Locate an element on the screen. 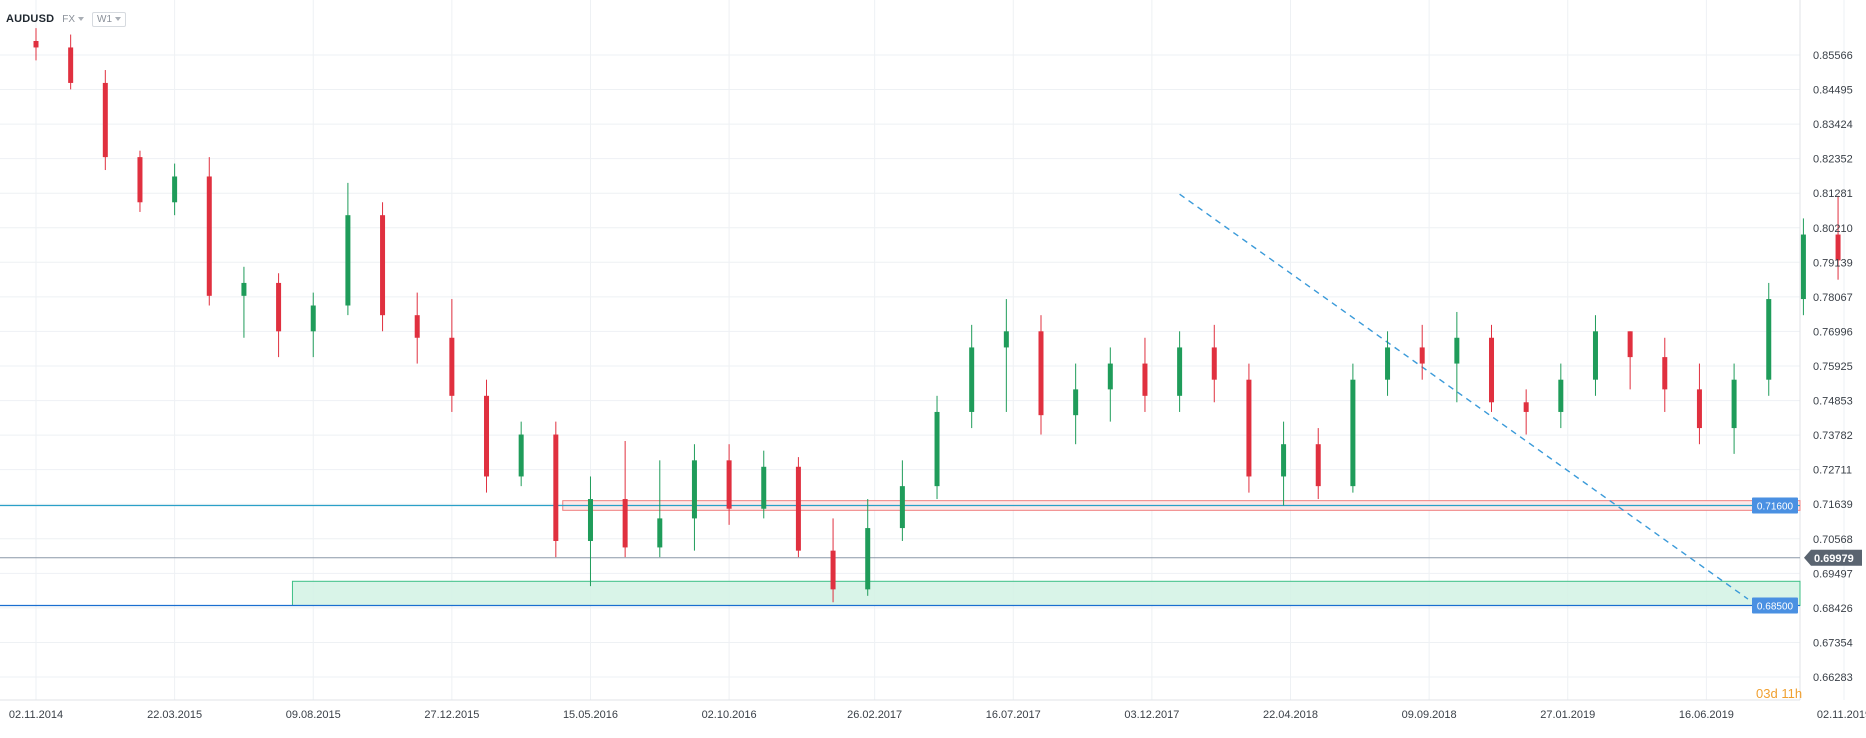 This screenshot has width=1866, height=738. current-price-badge: 0.69979 is located at coordinates (1833, 557).